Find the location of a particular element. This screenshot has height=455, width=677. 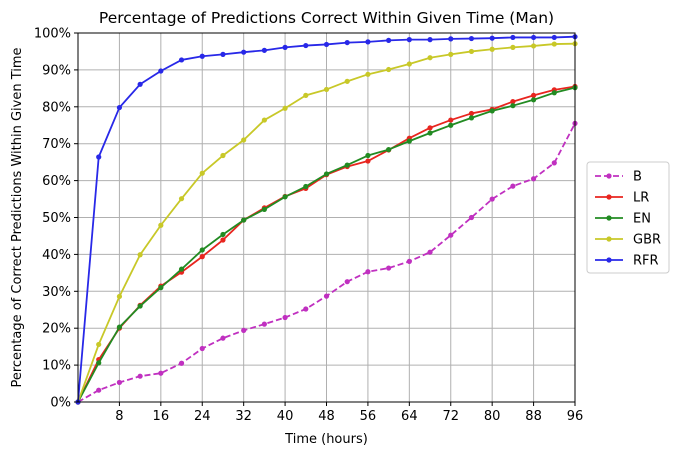

y-tick-label: 60% is located at coordinates (56, 181).